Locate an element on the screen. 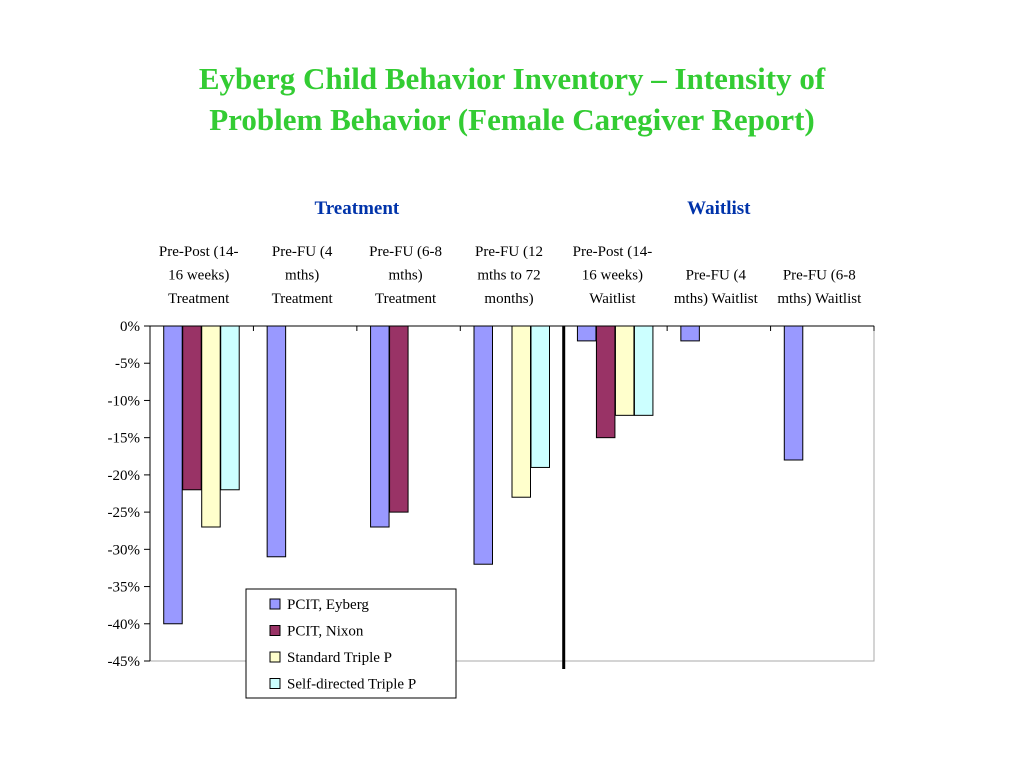 Image resolution: width=1024 pixels, height=768 pixels. category-label: months) is located at coordinates (508, 299).